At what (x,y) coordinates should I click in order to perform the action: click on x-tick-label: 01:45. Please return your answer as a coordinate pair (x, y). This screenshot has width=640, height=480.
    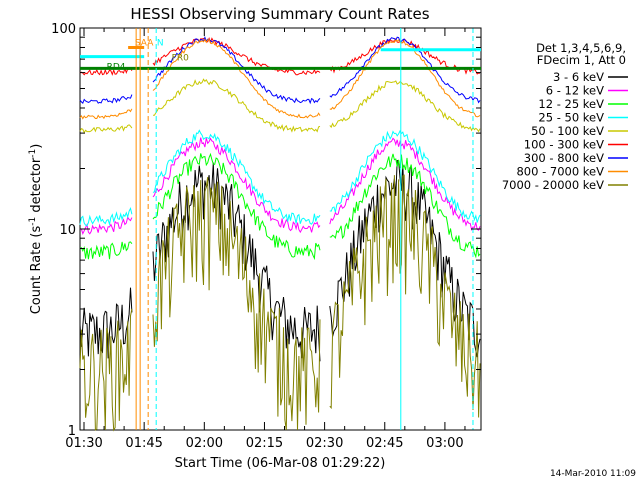
    Looking at the image, I should click on (143, 443).